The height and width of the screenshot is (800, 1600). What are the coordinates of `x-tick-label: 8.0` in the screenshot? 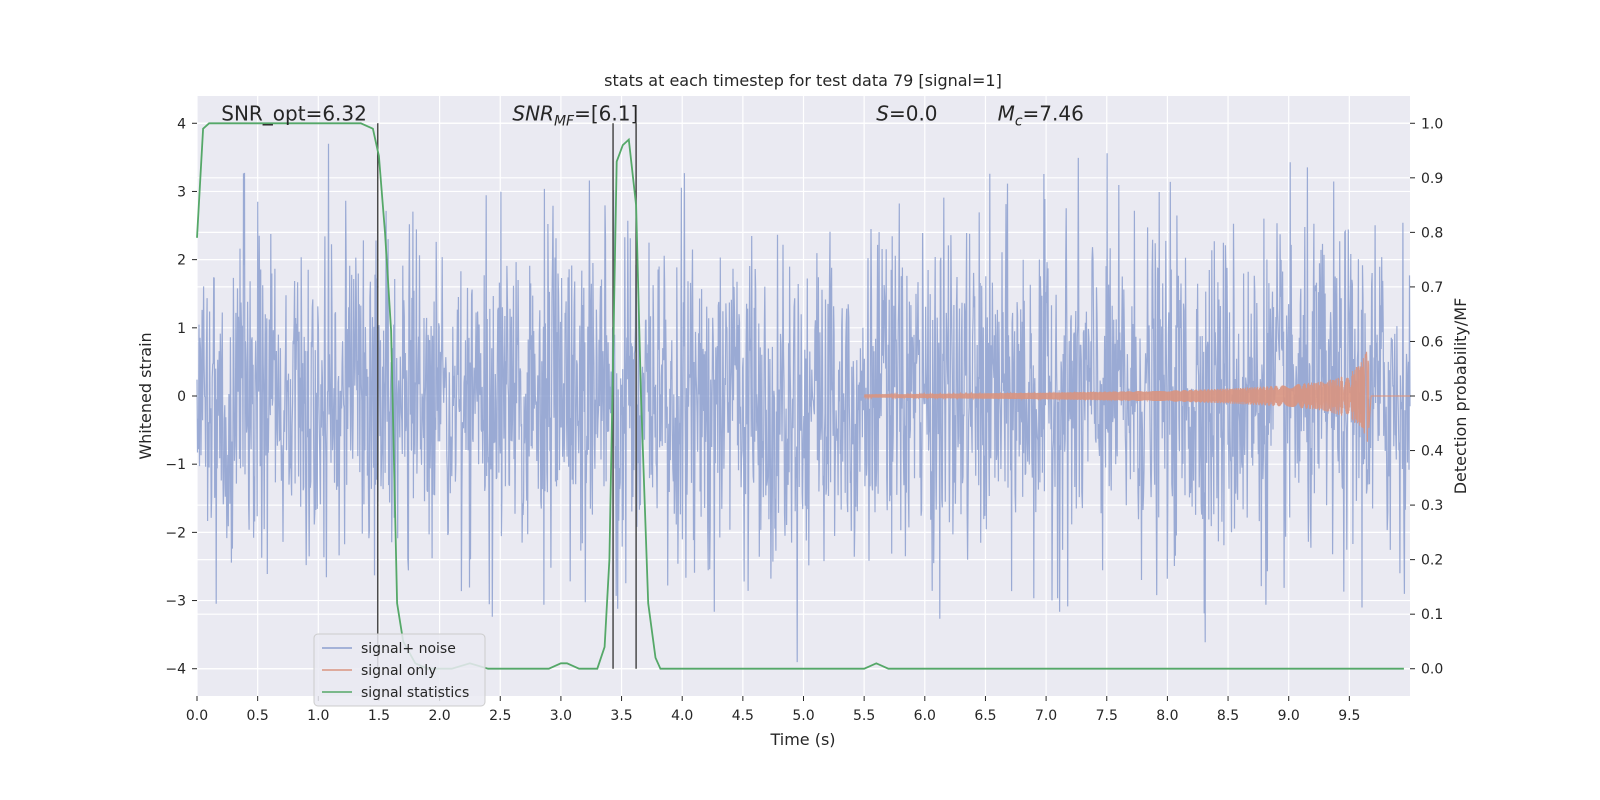 It's located at (1167, 716).